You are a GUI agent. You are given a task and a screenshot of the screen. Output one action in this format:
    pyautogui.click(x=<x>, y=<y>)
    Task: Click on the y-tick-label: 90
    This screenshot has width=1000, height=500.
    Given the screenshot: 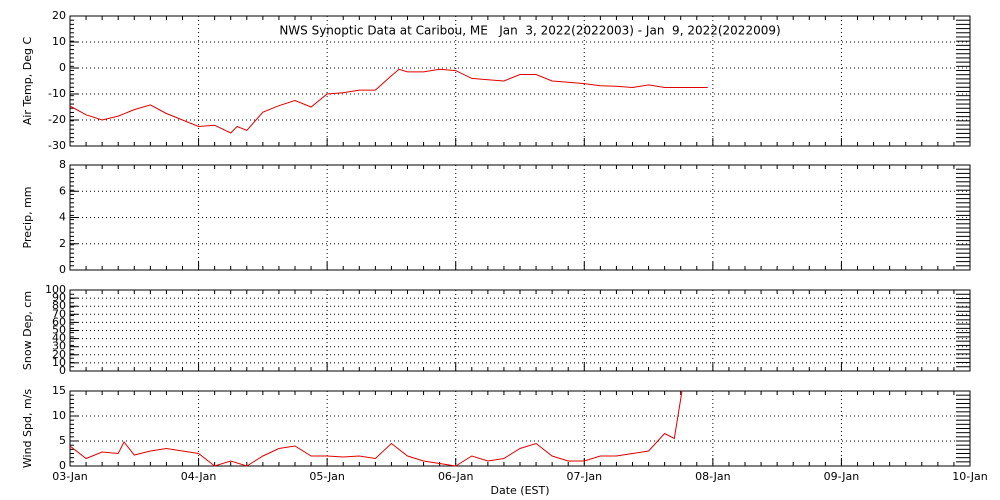 What is the action you would take?
    pyautogui.click(x=59, y=297)
    